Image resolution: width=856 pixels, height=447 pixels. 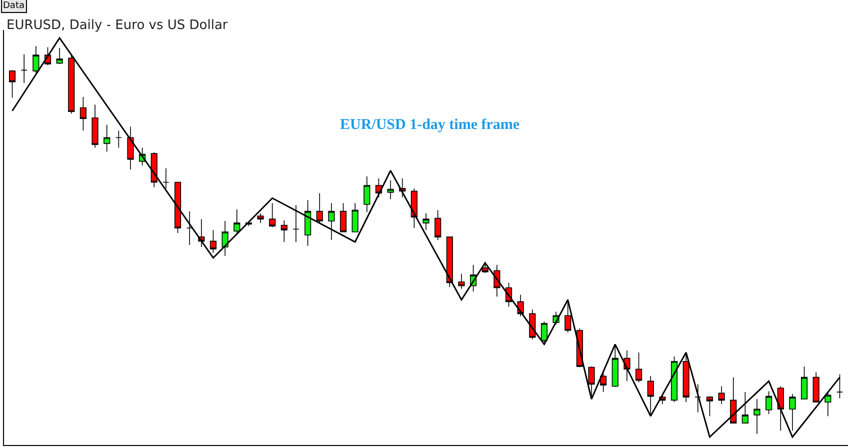 What do you see at coordinates (430, 125) in the screenshot?
I see `annotation: EUR/USD 1-day time frame` at bounding box center [430, 125].